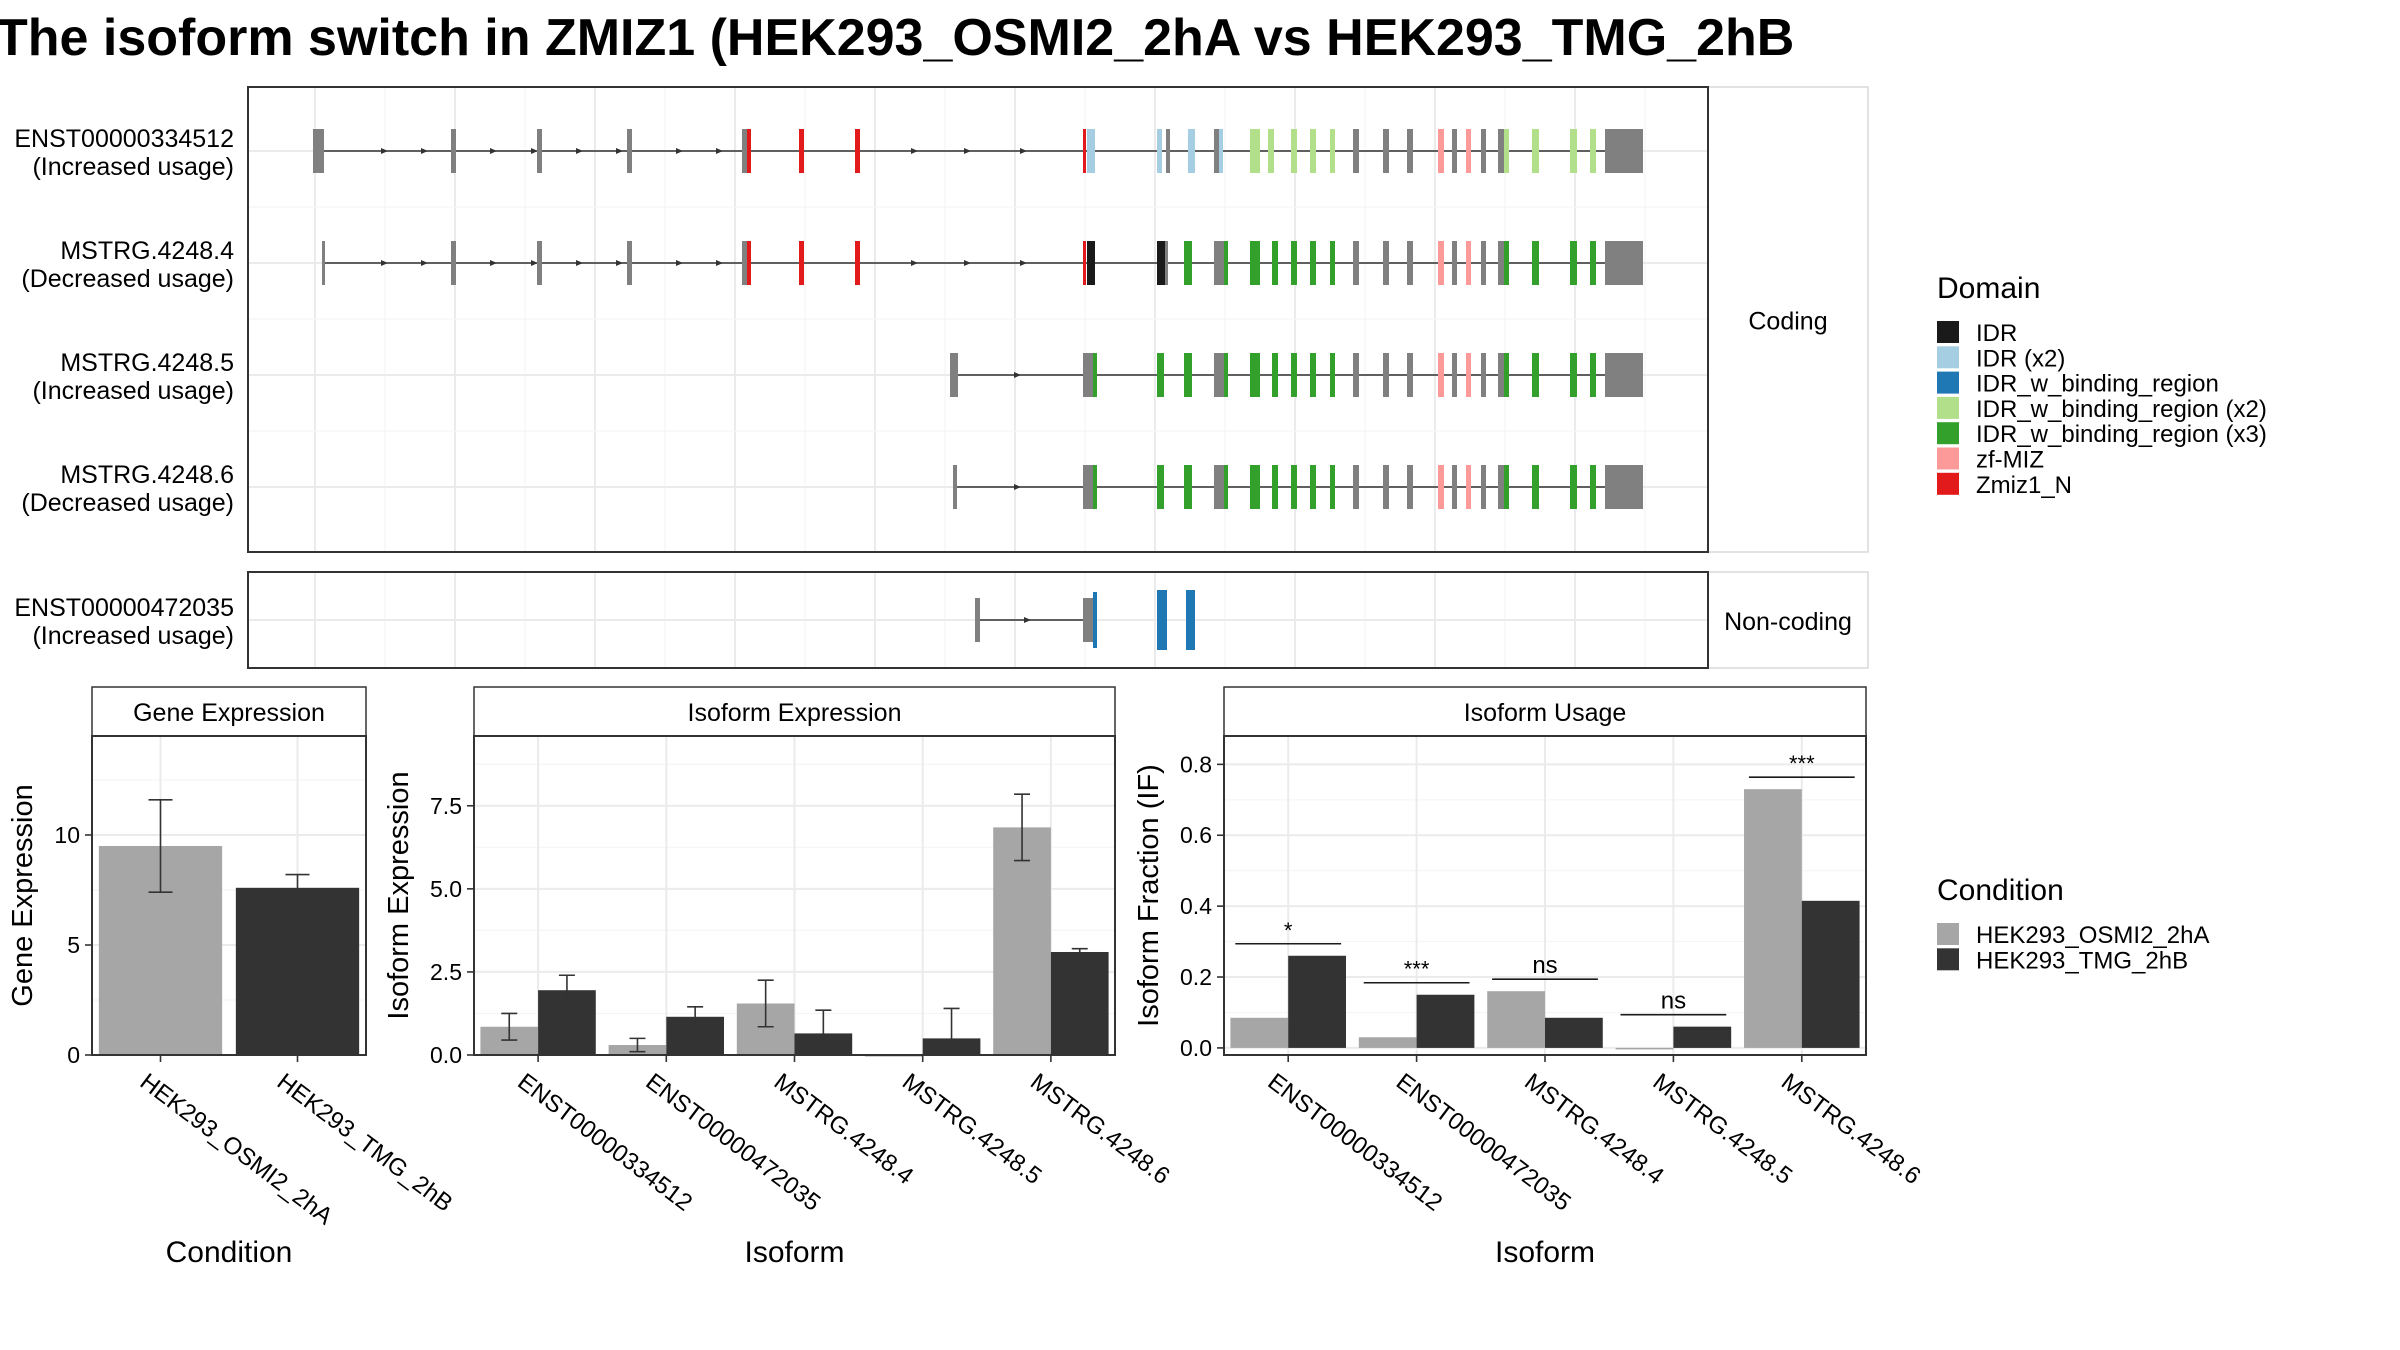  Describe the element at coordinates (1288, 930) in the screenshot. I see `significance-label: *` at that location.